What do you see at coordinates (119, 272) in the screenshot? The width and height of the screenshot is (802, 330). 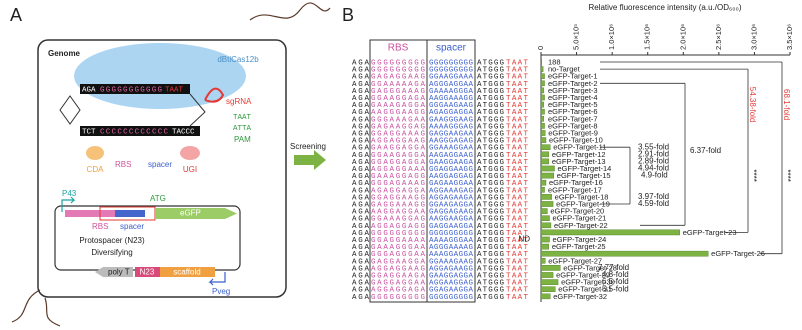 I see `polyt-label: poly T` at bounding box center [119, 272].